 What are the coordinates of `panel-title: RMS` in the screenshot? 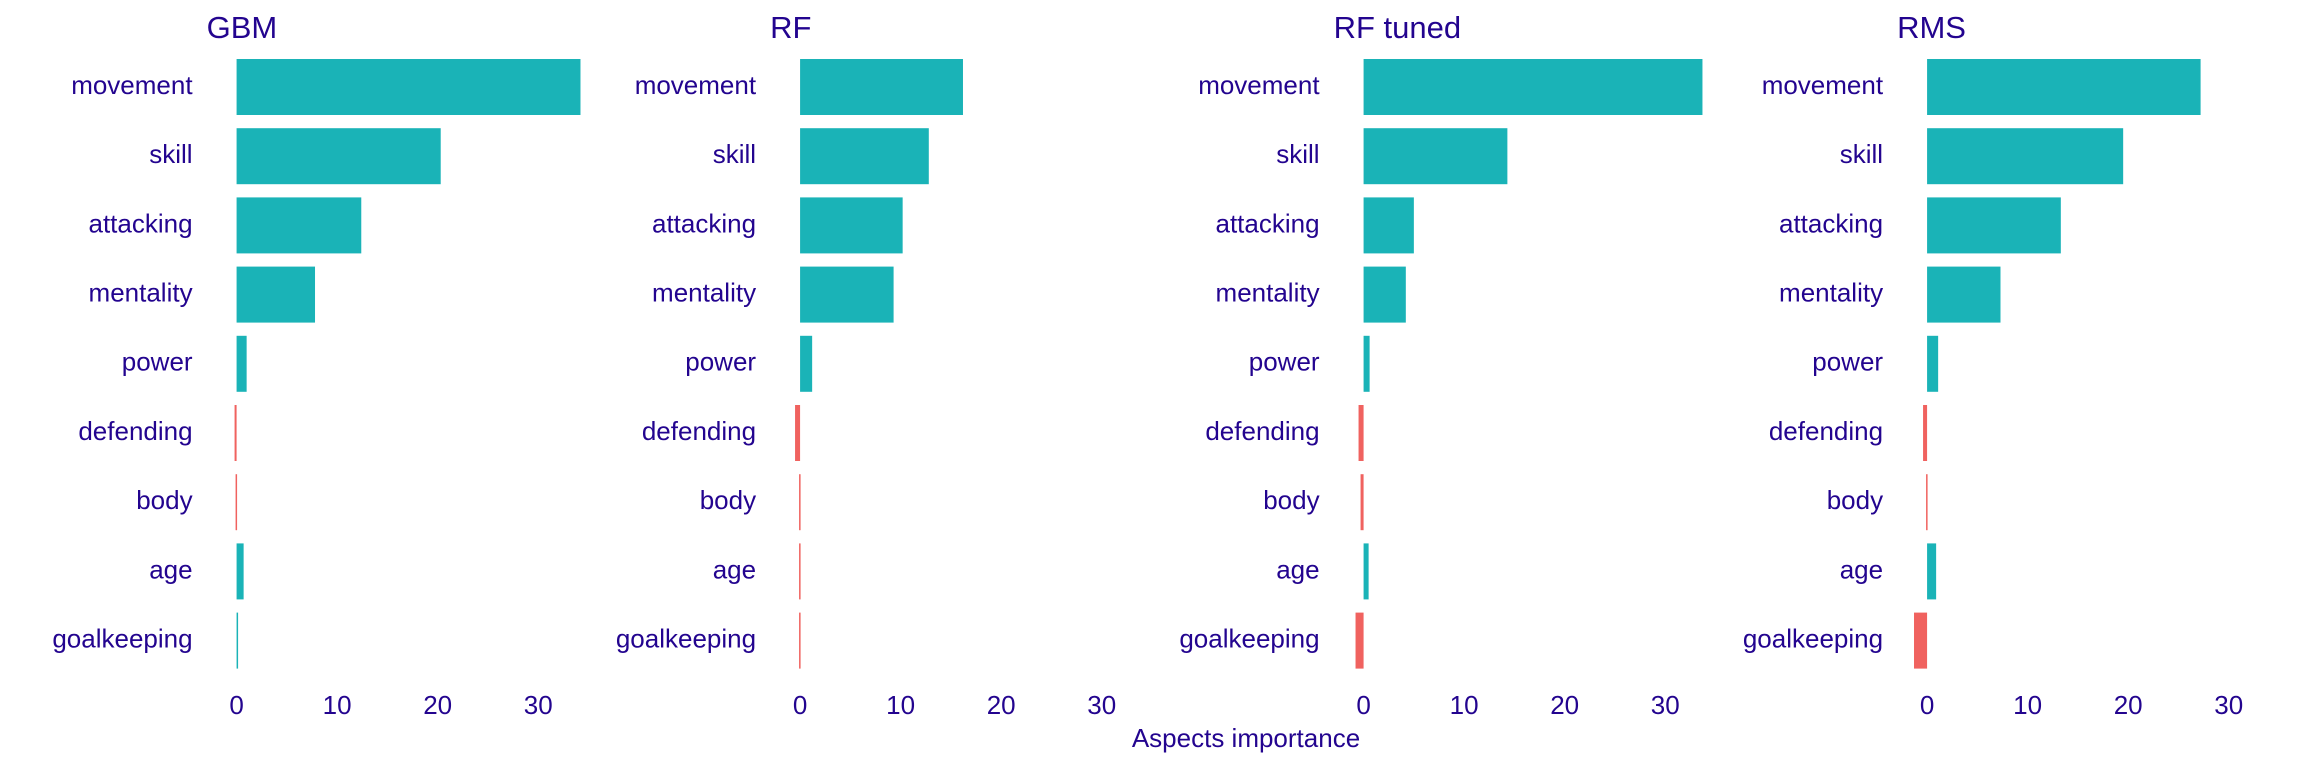 It's located at (1931, 27).